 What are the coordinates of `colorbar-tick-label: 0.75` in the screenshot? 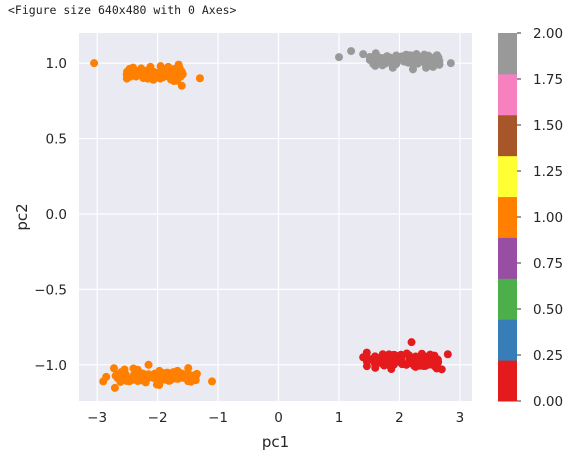 It's located at (548, 264).